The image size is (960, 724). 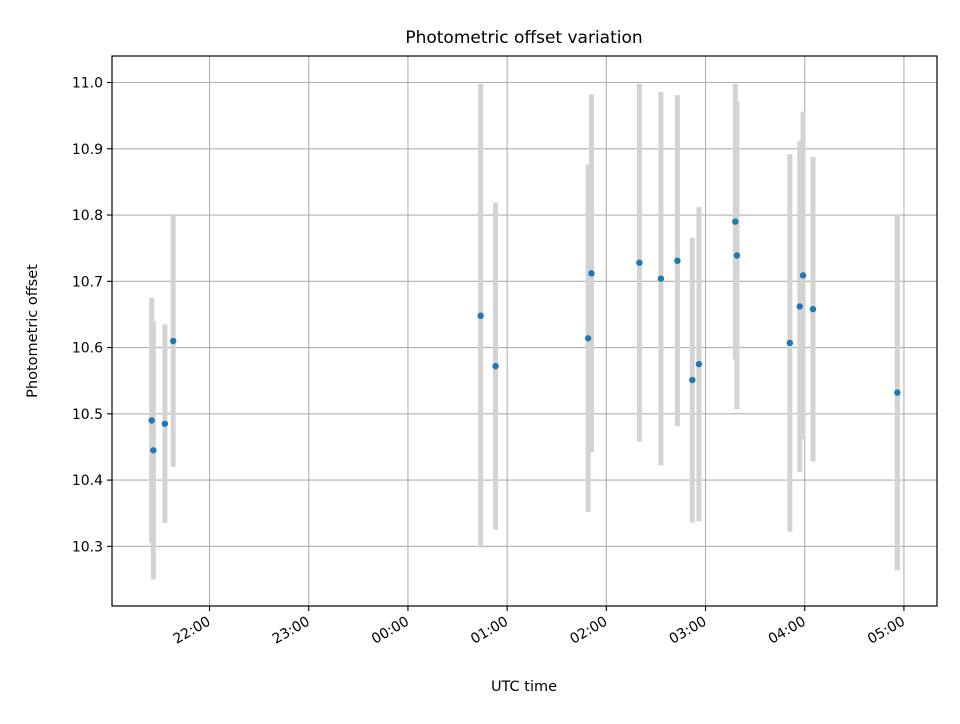 What do you see at coordinates (87, 349) in the screenshot?
I see `y-tick-label: 10.6` at bounding box center [87, 349].